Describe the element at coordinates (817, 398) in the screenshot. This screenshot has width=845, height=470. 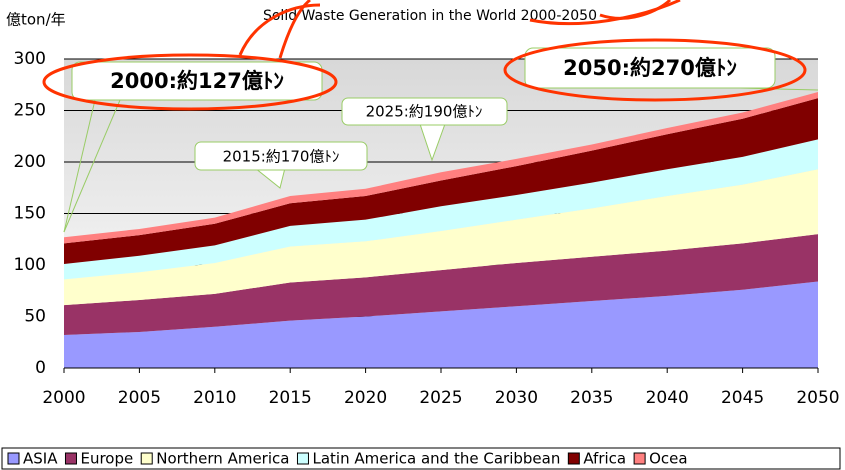
I see `x-tick-label: 2050` at that location.